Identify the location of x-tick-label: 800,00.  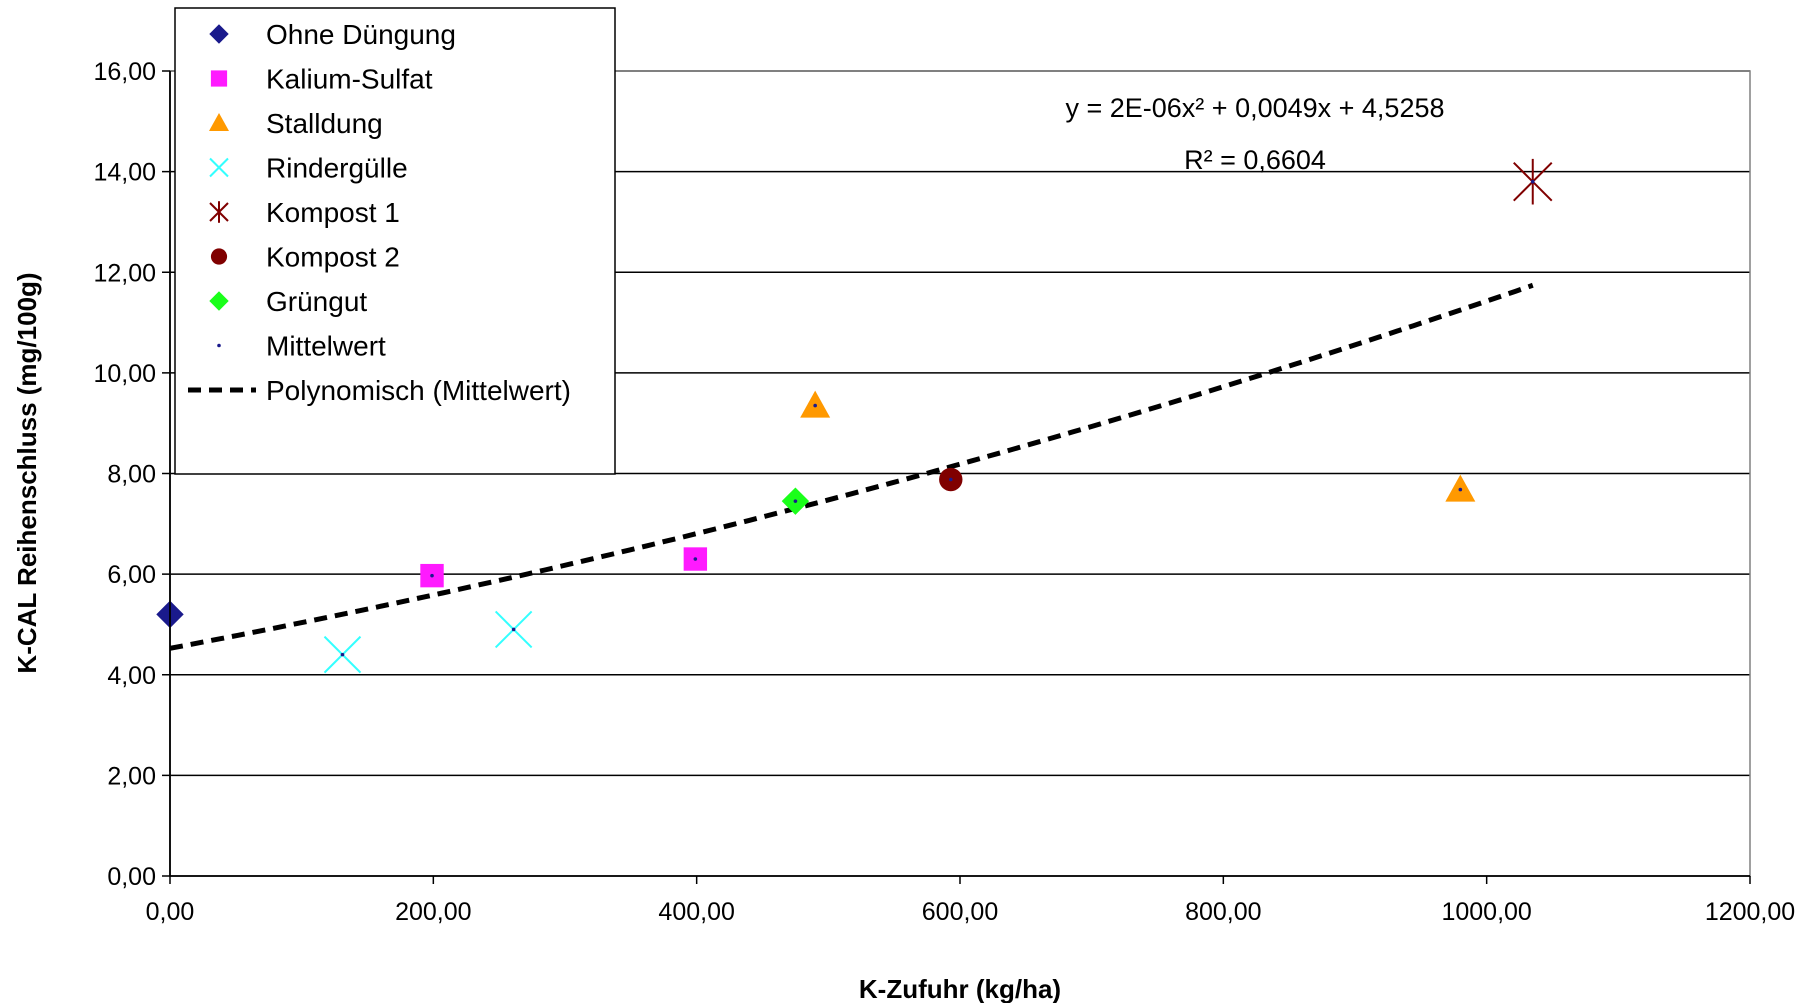
(1223, 912).